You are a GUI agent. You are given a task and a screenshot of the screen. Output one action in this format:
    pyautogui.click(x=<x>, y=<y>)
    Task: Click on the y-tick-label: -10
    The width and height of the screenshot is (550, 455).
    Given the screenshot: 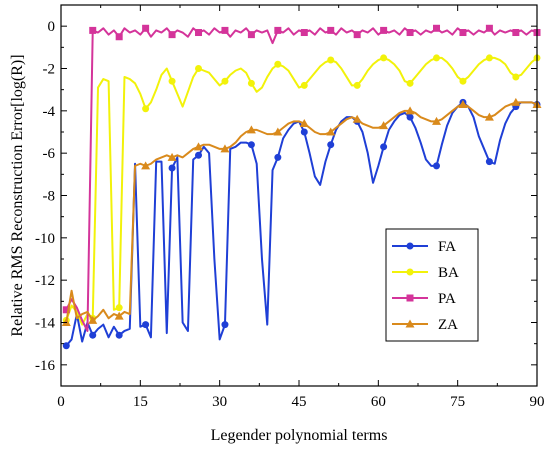 What is the action you would take?
    pyautogui.click(x=45, y=239)
    